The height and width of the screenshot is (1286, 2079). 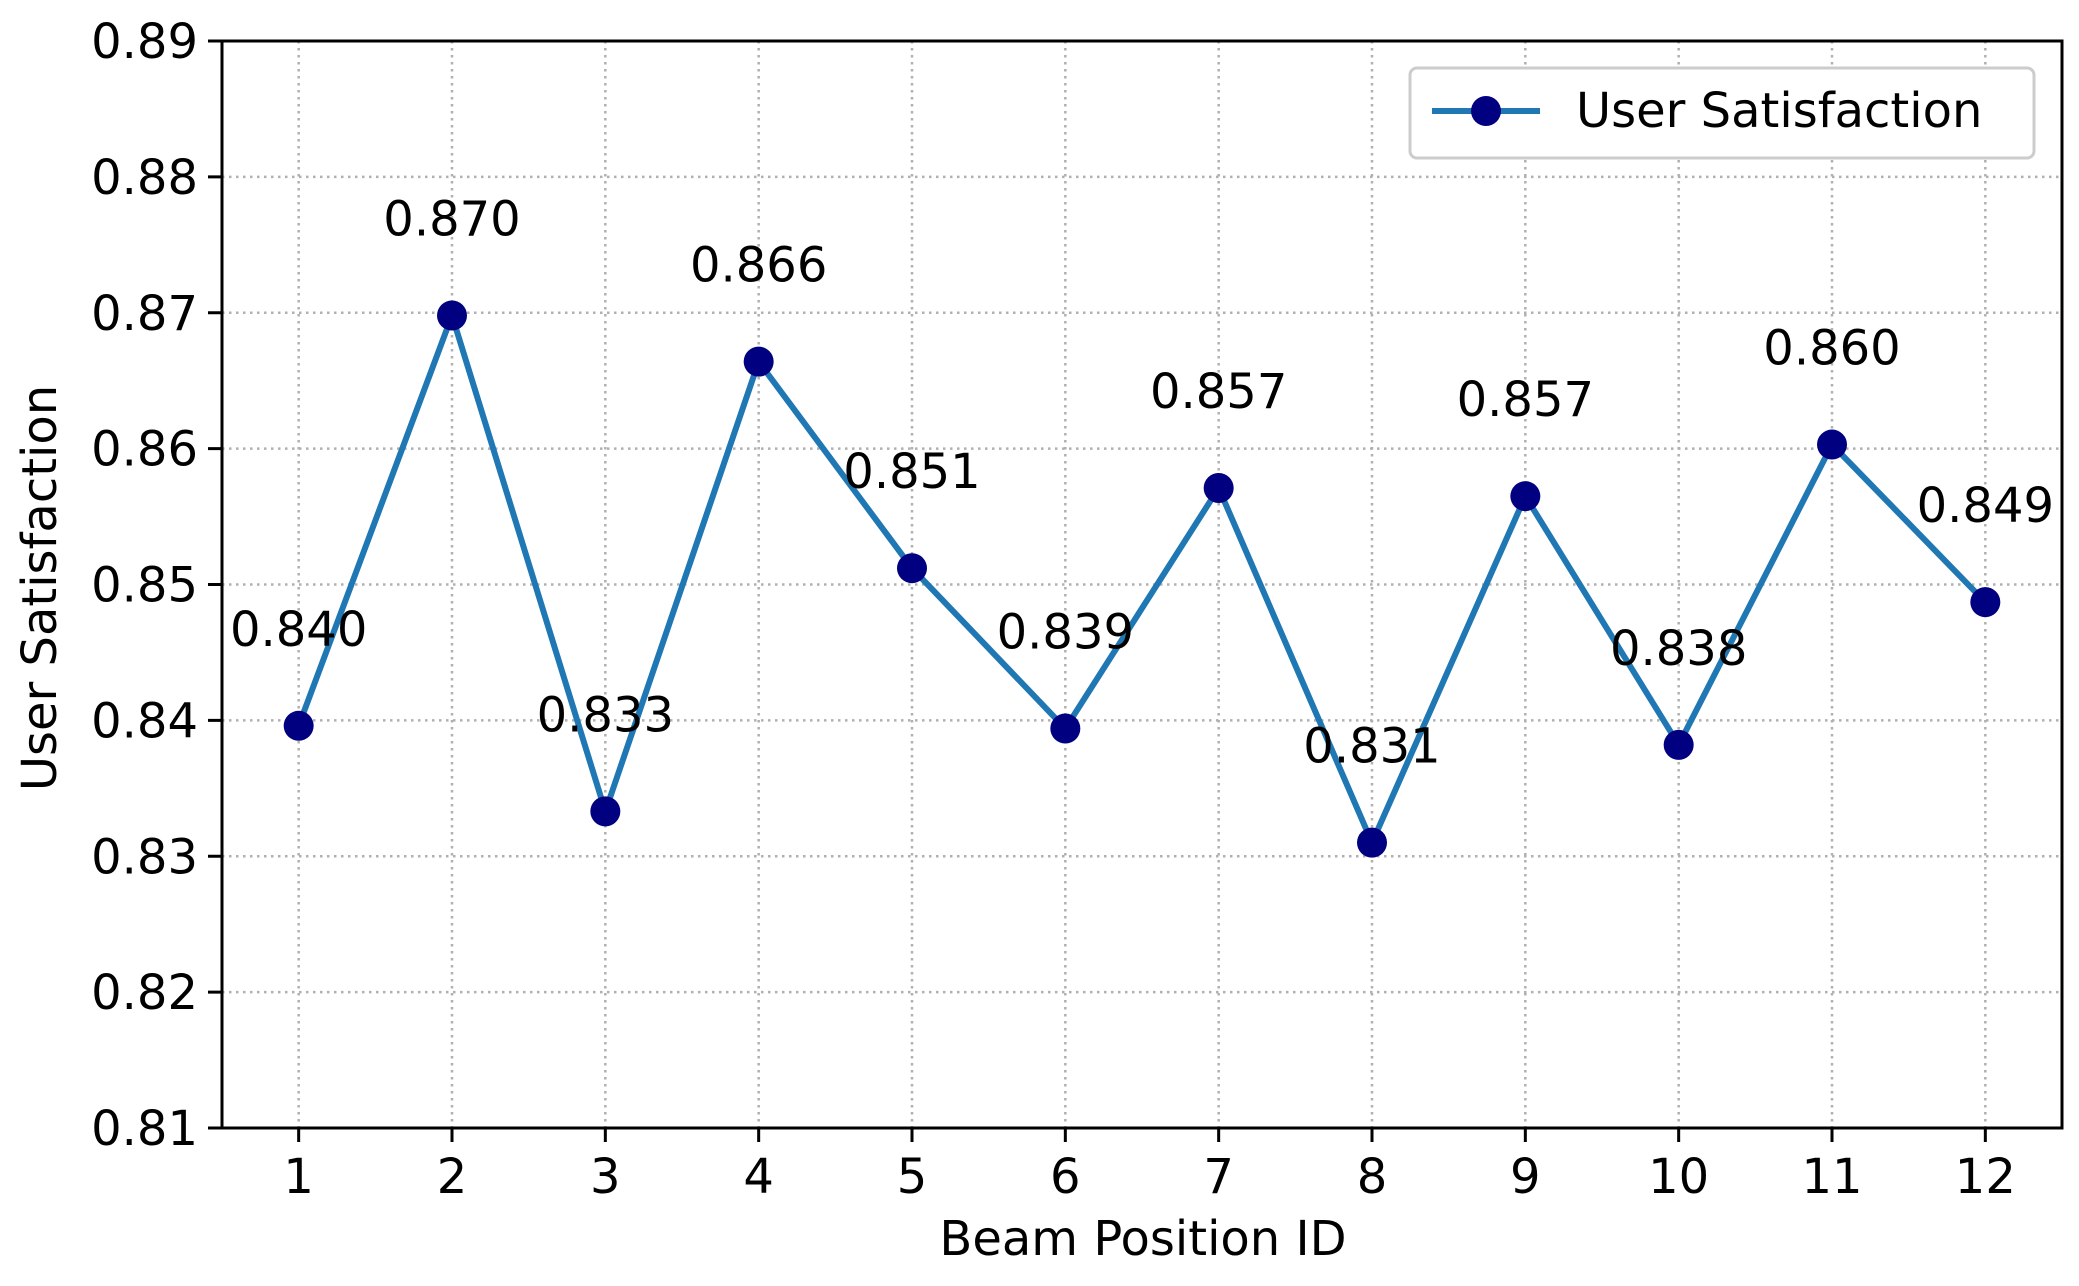 I want to click on x-tick-label: 12, so click(x=1985, y=1177).